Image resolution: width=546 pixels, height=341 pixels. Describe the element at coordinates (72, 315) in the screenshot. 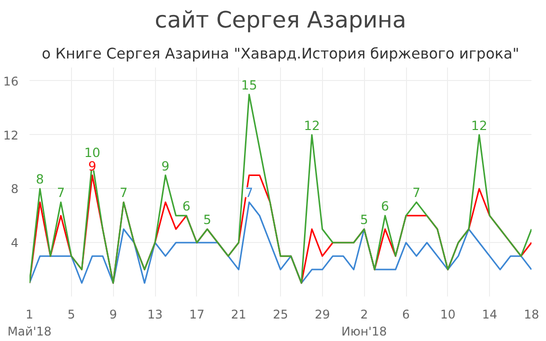

I see `x-tick-label: 5` at that location.